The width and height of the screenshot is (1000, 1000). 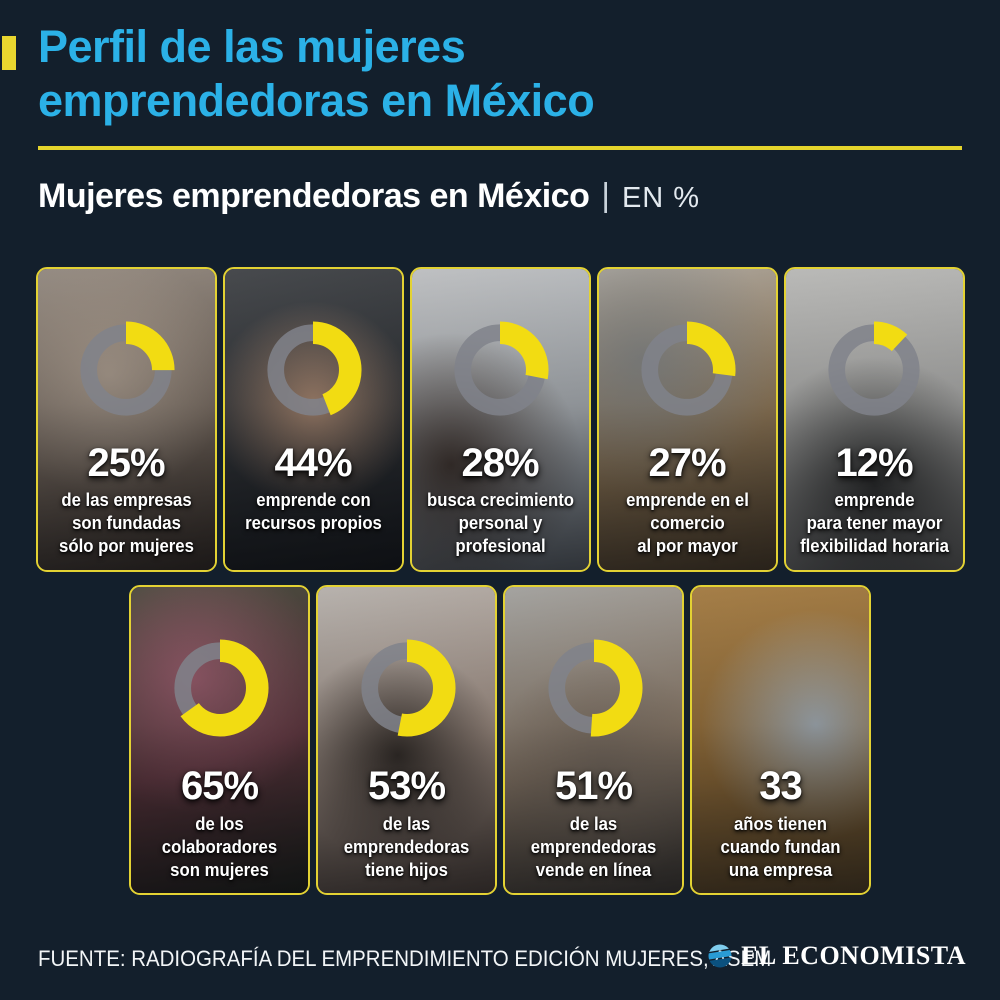 I want to click on title-divider, so click(x=500, y=148).